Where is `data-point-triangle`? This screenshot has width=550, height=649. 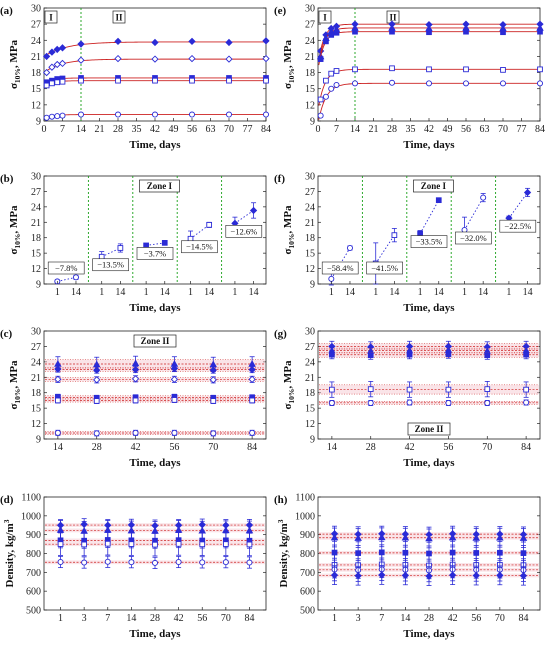
data-point-triangle is located at coordinates (500, 537).